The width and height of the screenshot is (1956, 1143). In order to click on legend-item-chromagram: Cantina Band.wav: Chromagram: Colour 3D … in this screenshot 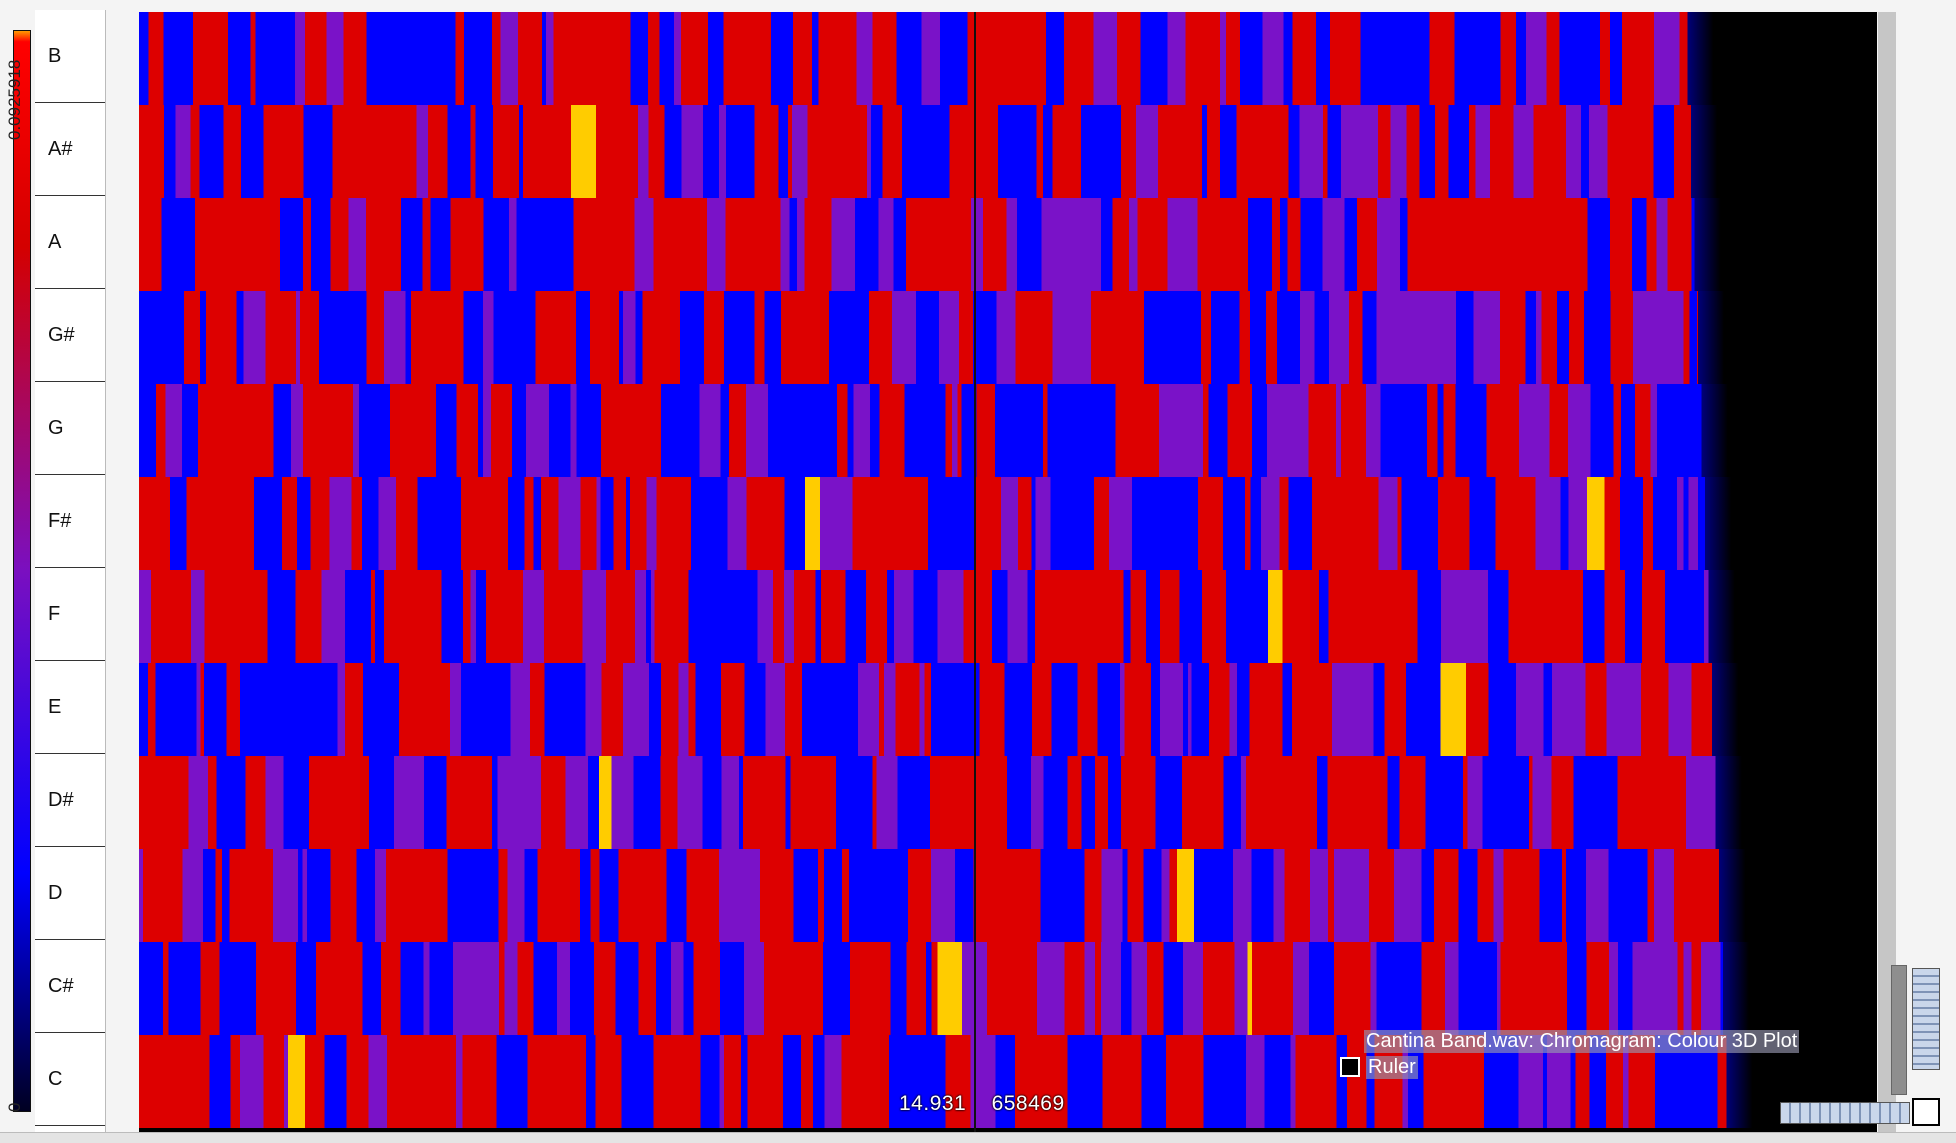, I will do `click(1570, 1041)`.